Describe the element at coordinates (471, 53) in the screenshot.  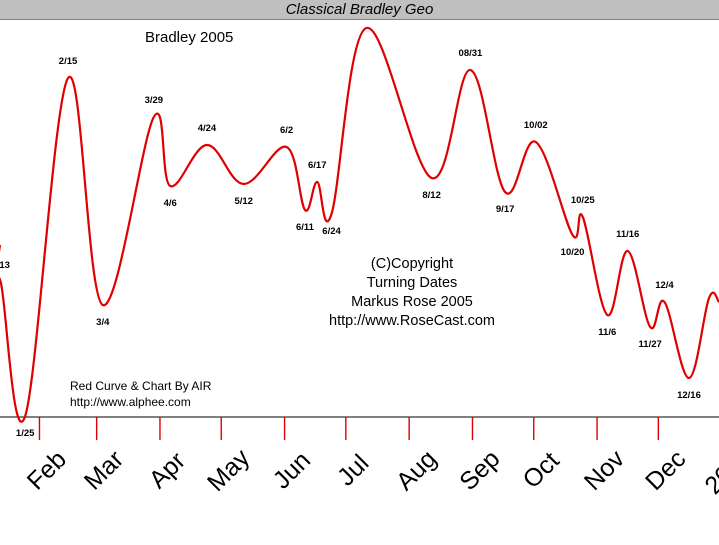
I see `turning-point-label: 08/31` at that location.